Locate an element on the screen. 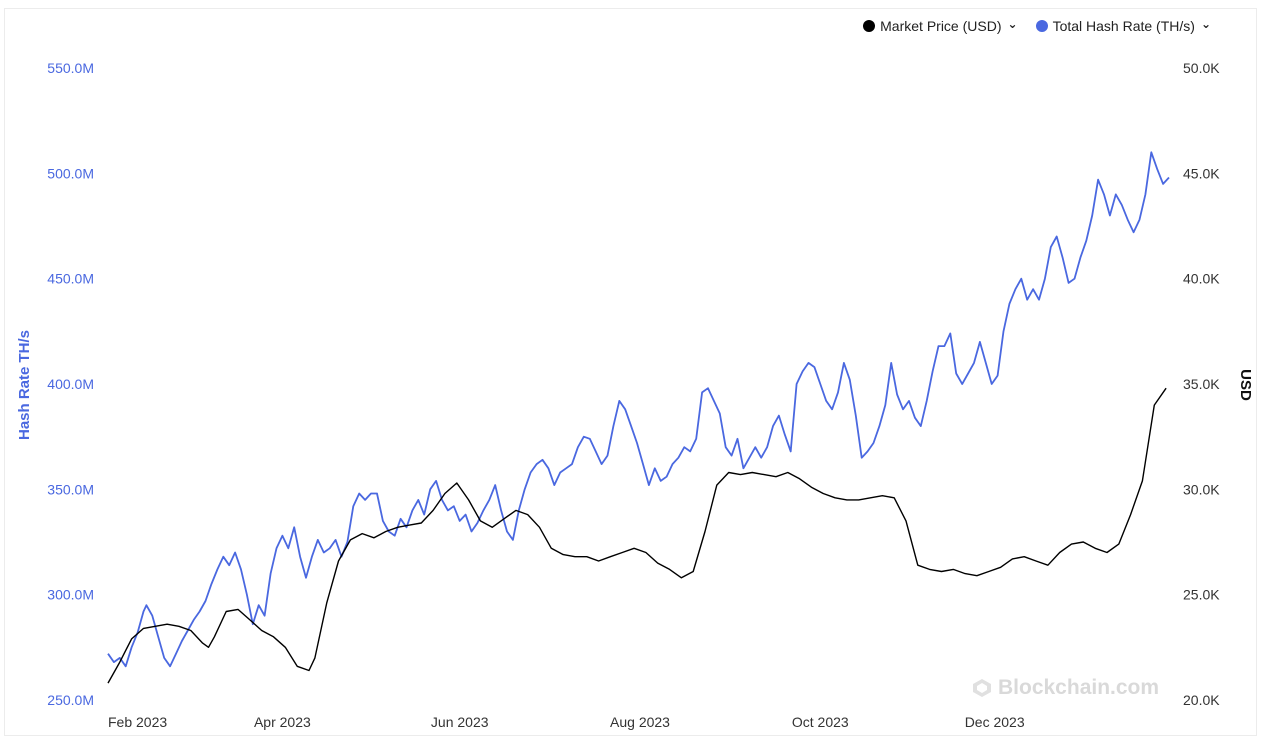 This screenshot has width=1261, height=740. y-tick-right: 30.0K is located at coordinates (1201, 489).